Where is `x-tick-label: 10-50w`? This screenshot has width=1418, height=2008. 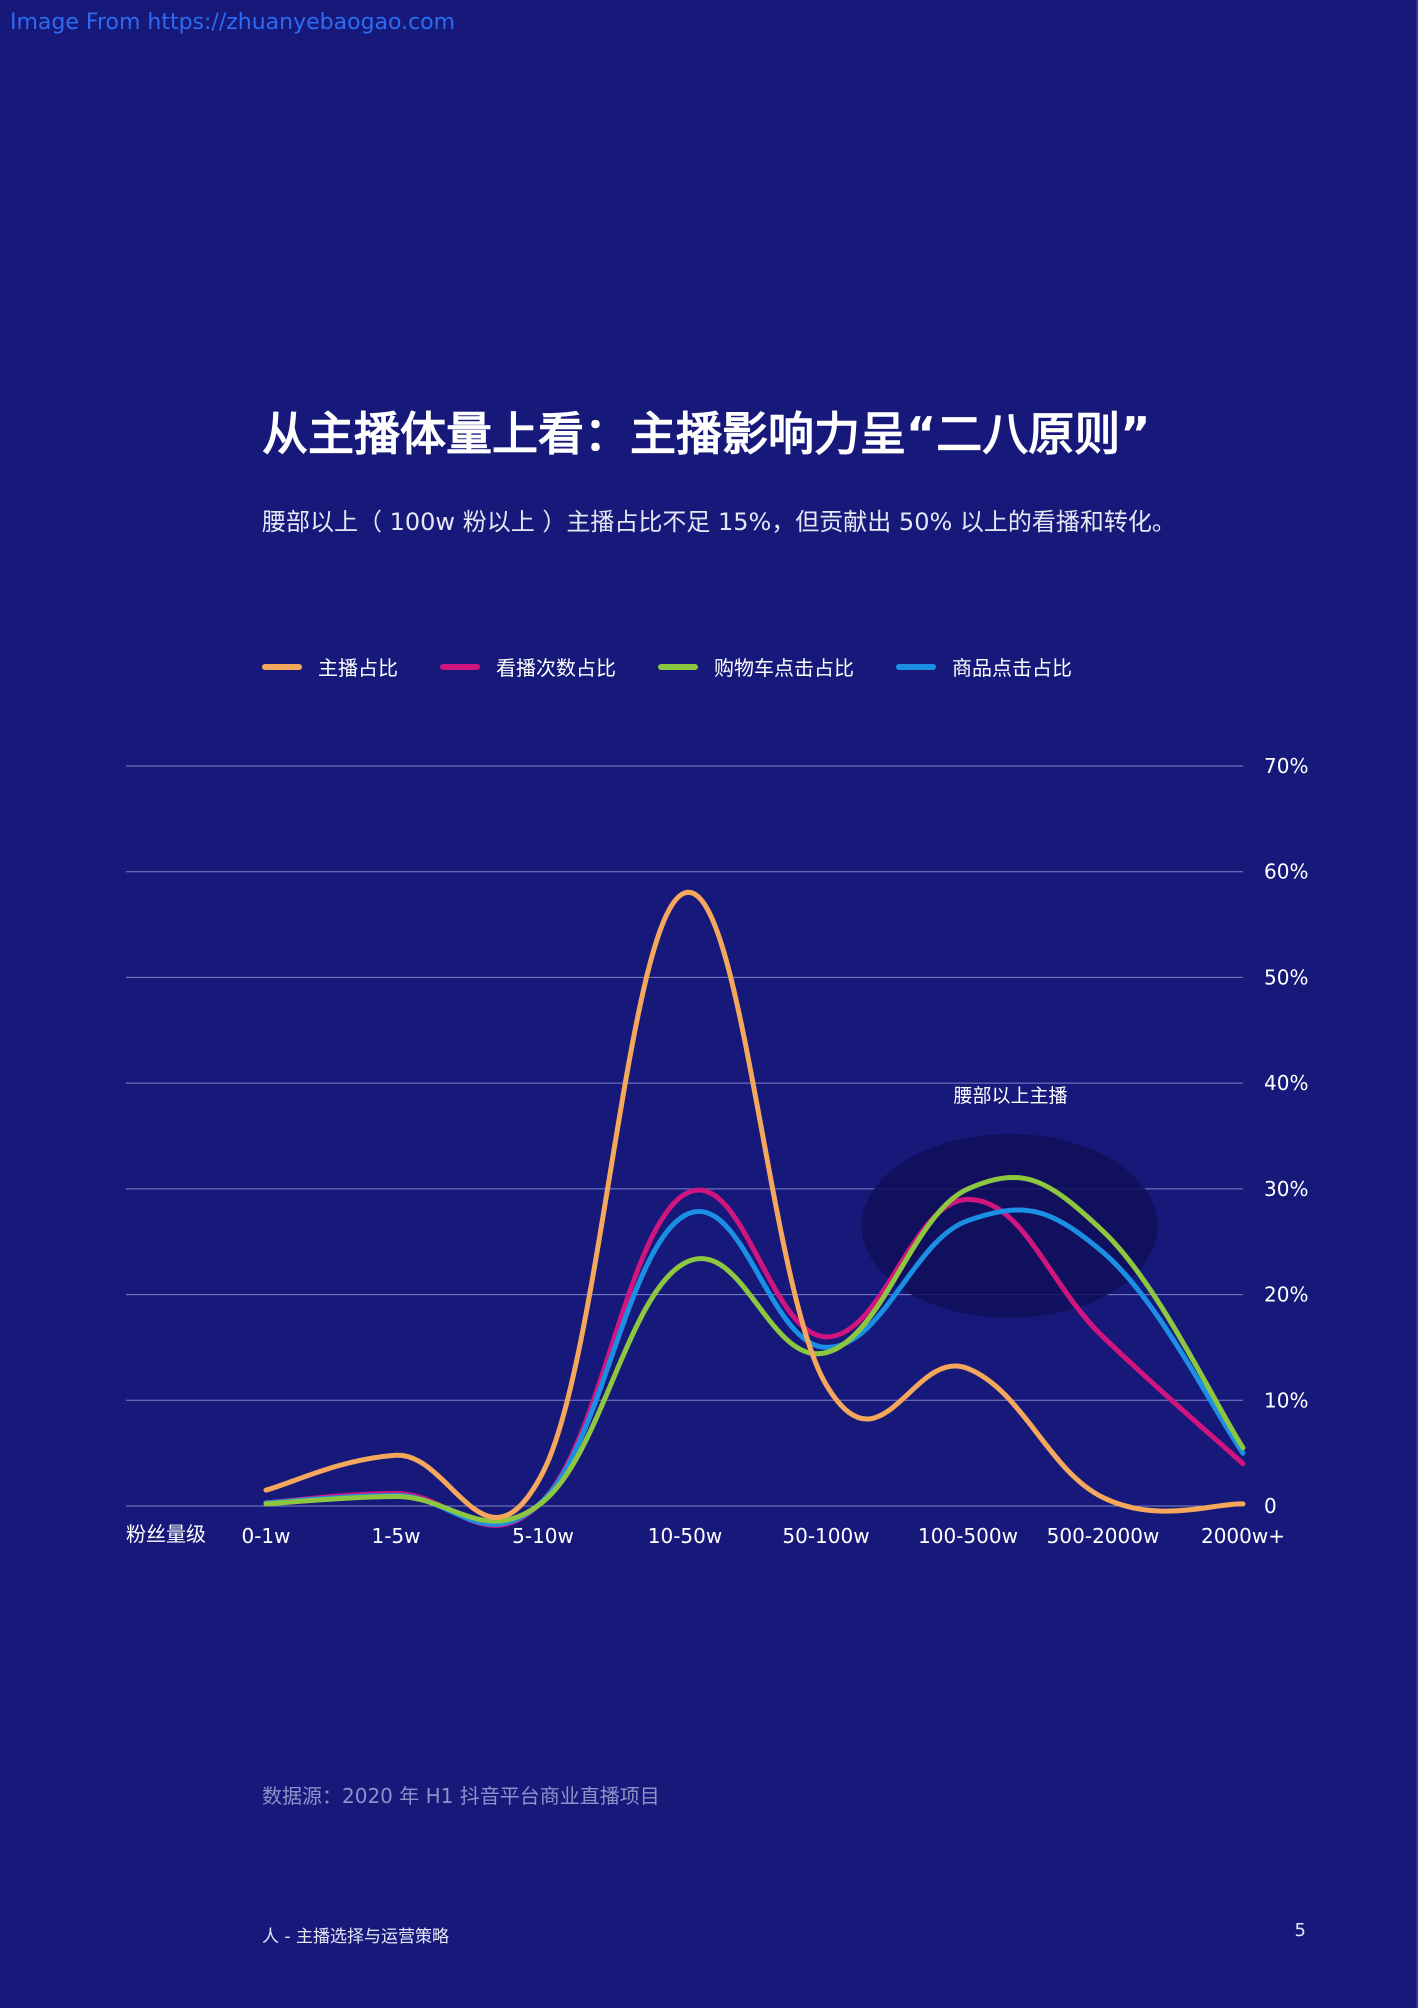 x-tick-label: 10-50w is located at coordinates (685, 1536).